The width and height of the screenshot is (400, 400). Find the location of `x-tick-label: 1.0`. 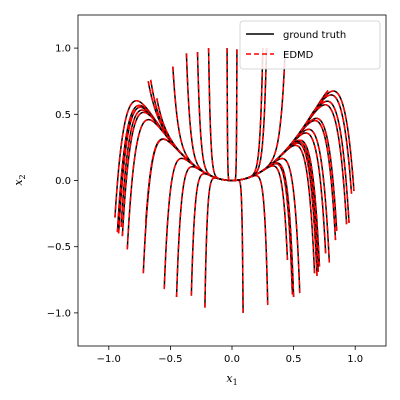

x-tick-label: 1.0 is located at coordinates (355, 359).